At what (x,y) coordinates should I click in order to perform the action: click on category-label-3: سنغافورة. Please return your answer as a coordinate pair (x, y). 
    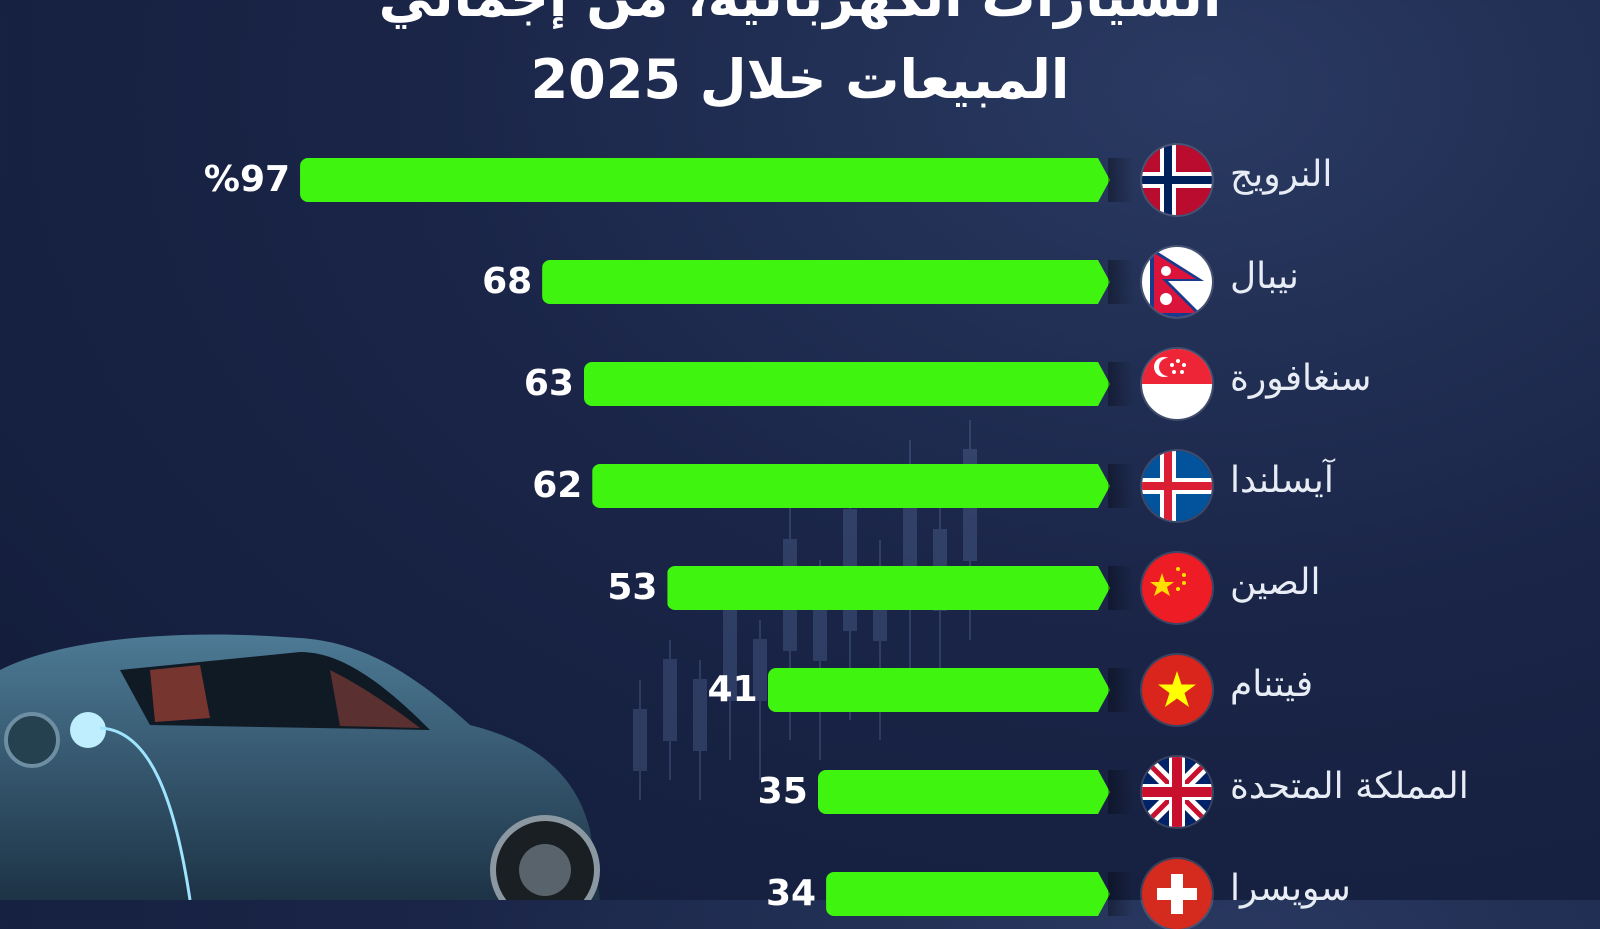
    Looking at the image, I should click on (1301, 378).